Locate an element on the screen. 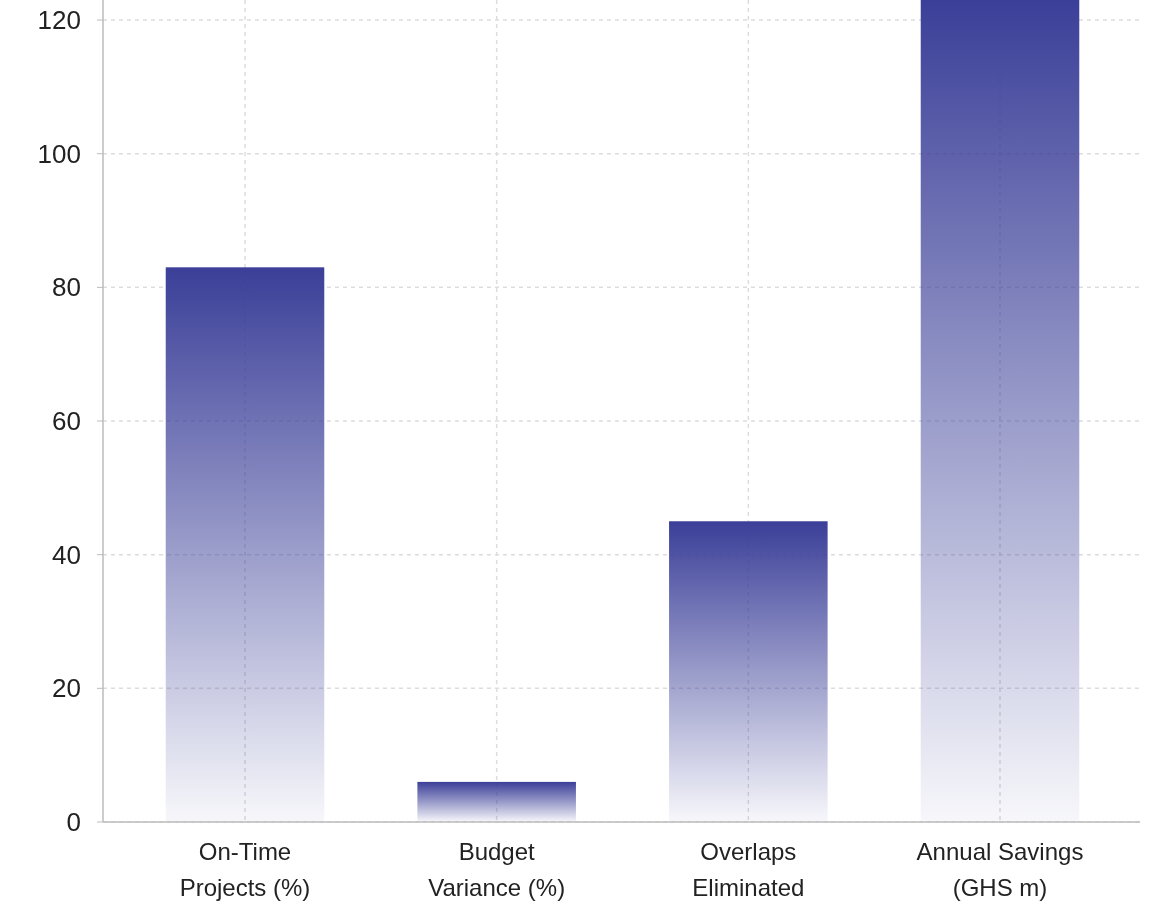  x-tick-label: Overlaps Eliminated is located at coordinates (748, 869).